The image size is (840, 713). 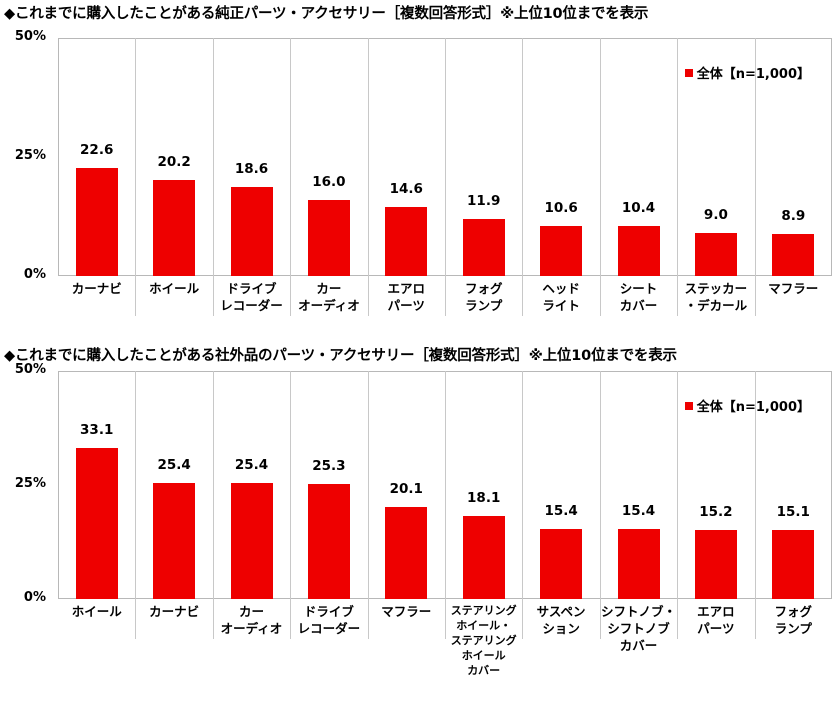 What do you see at coordinates (97, 430) in the screenshot?
I see `value-label: 33.1` at bounding box center [97, 430].